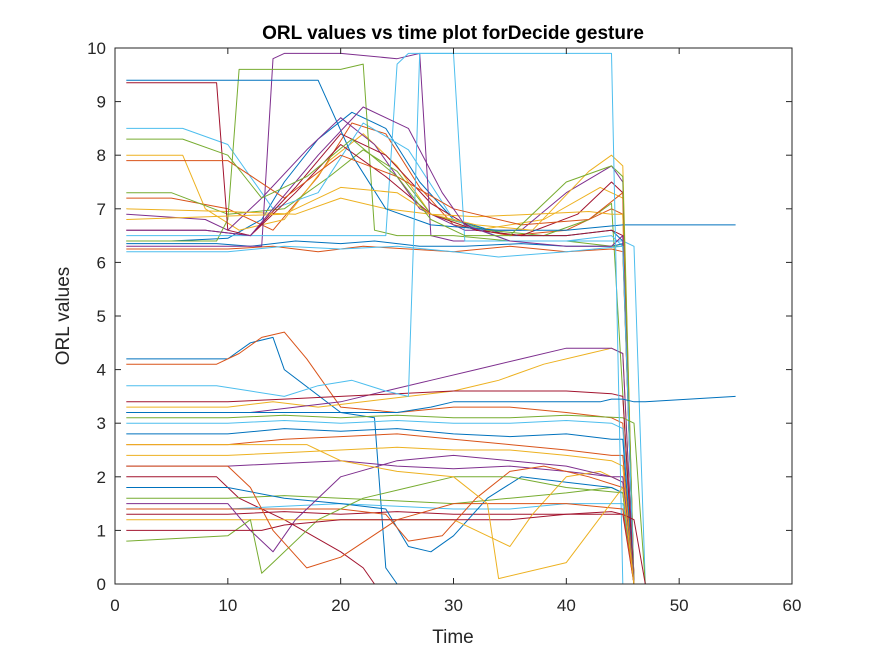  Describe the element at coordinates (101, 155) in the screenshot. I see `y-tick-label-8: 8` at that location.